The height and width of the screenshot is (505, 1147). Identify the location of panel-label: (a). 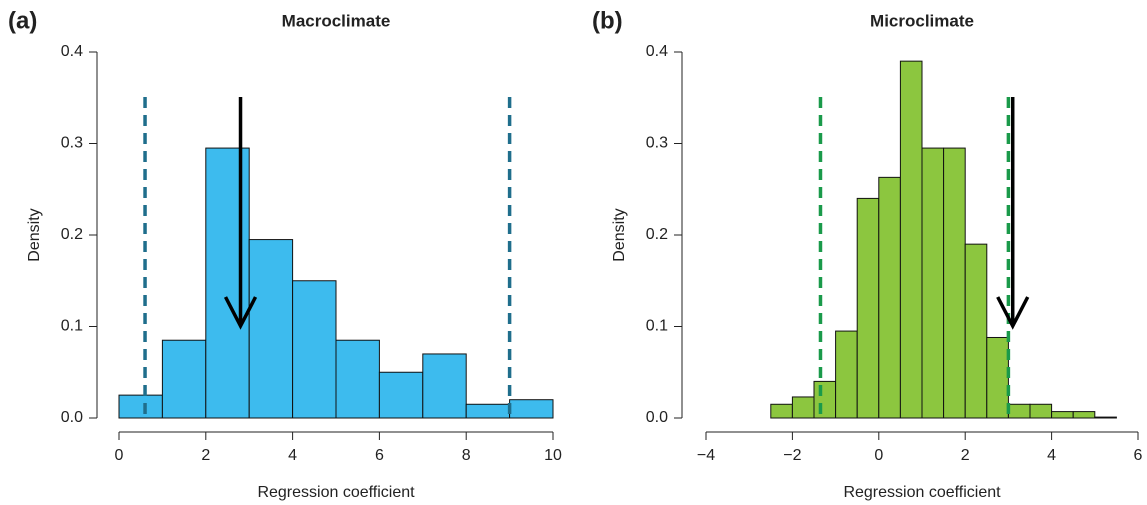
(22, 20).